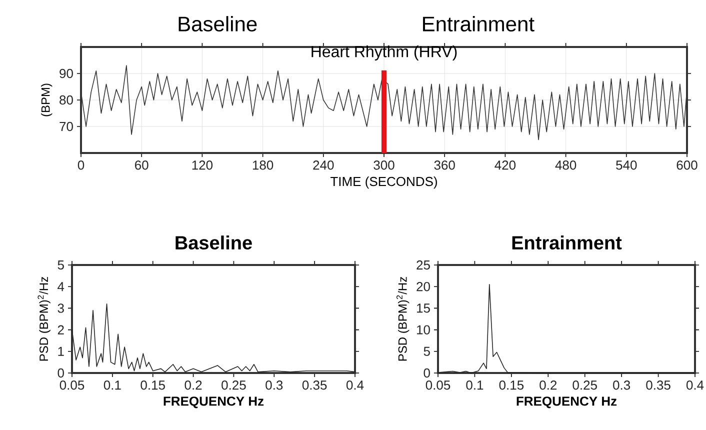 This screenshot has width=706, height=430. What do you see at coordinates (214, 243) in the screenshot?
I see `chart-title: Baseline` at bounding box center [214, 243].